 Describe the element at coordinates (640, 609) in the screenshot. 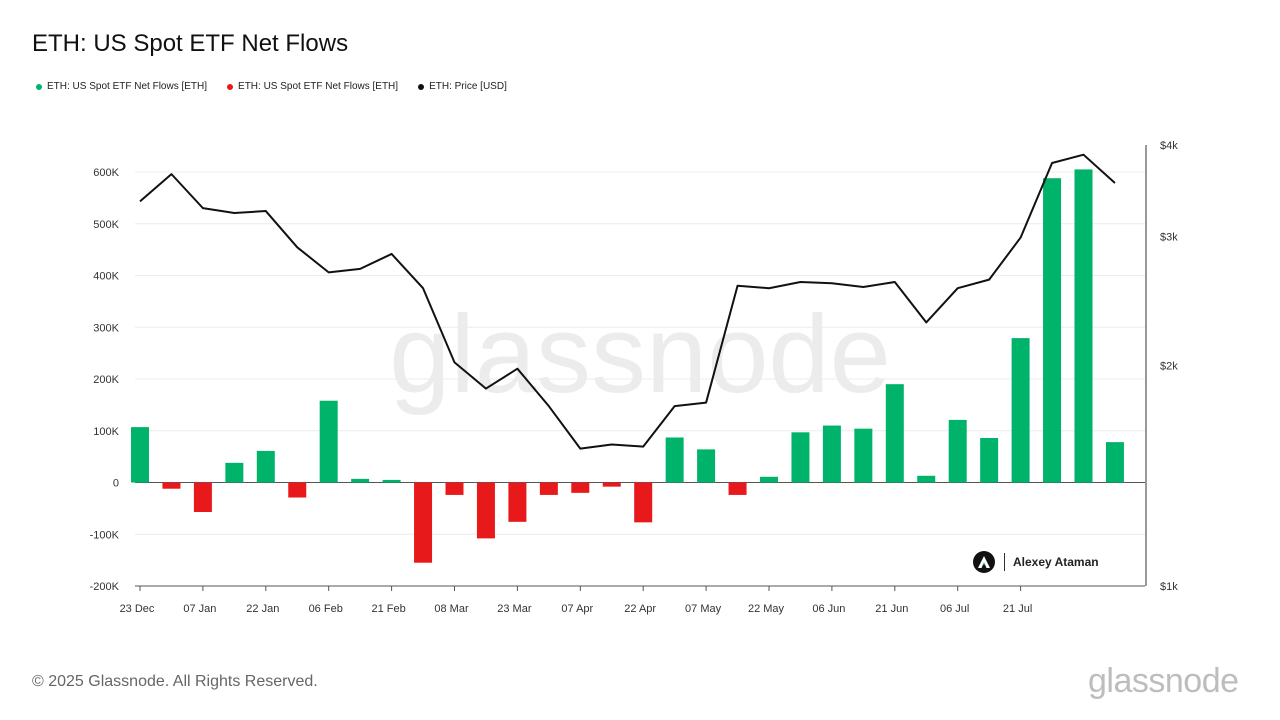

I see `x-tick-label: 22 Apr` at that location.